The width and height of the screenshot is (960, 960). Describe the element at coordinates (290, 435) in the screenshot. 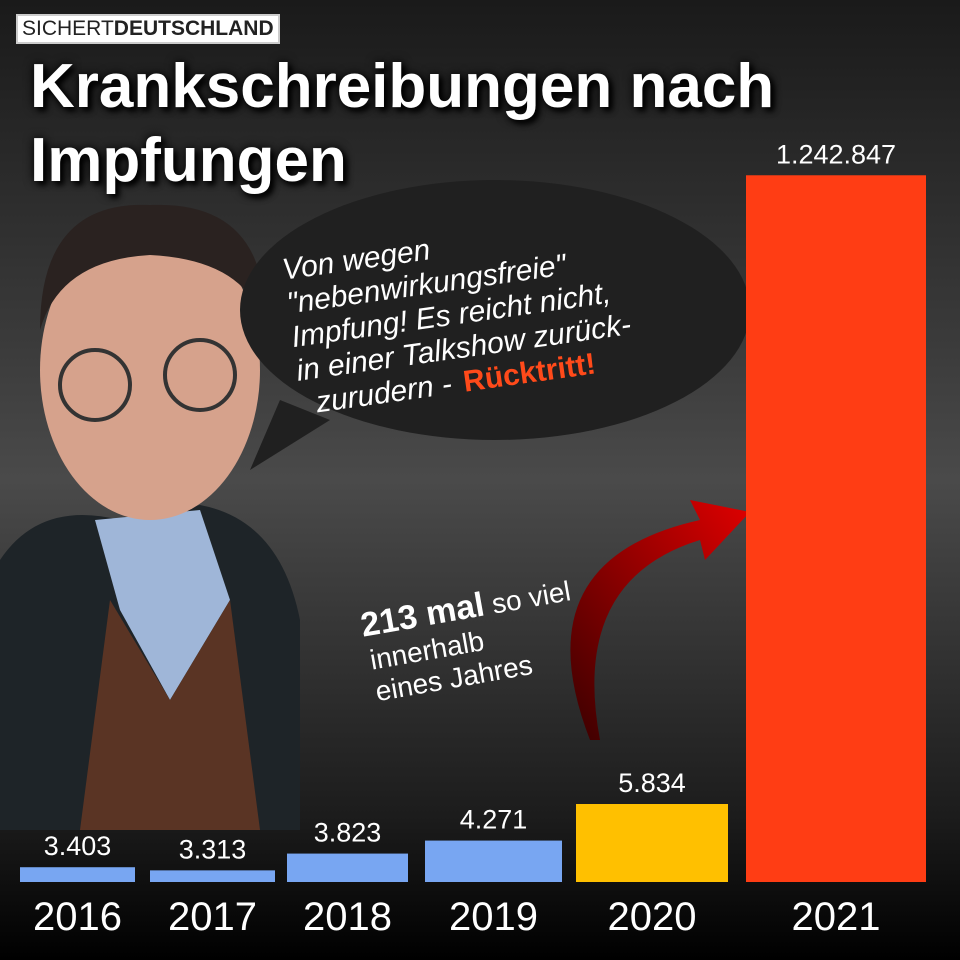

I see `bubble-tail` at that location.